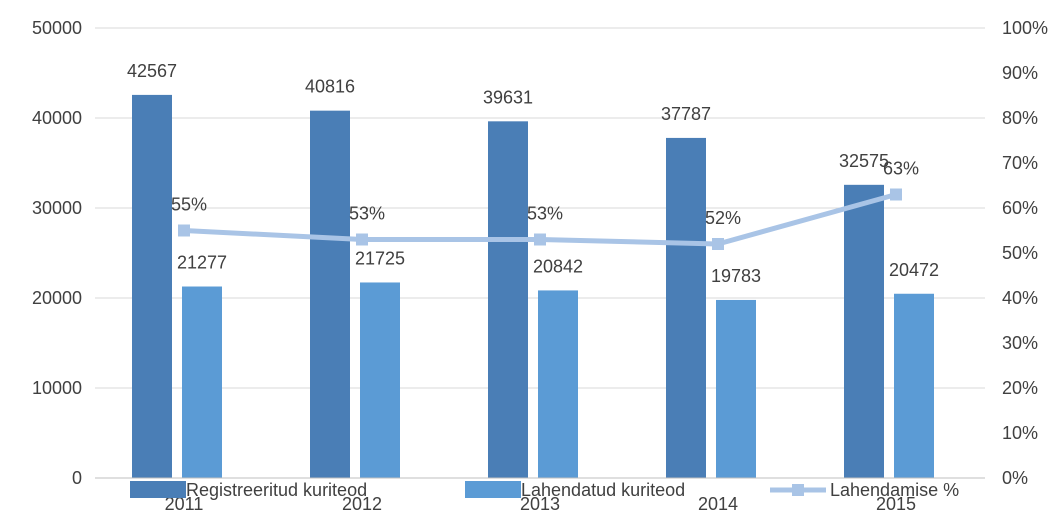  Describe the element at coordinates (864, 161) in the screenshot. I see `bar-value-label: 32575` at that location.